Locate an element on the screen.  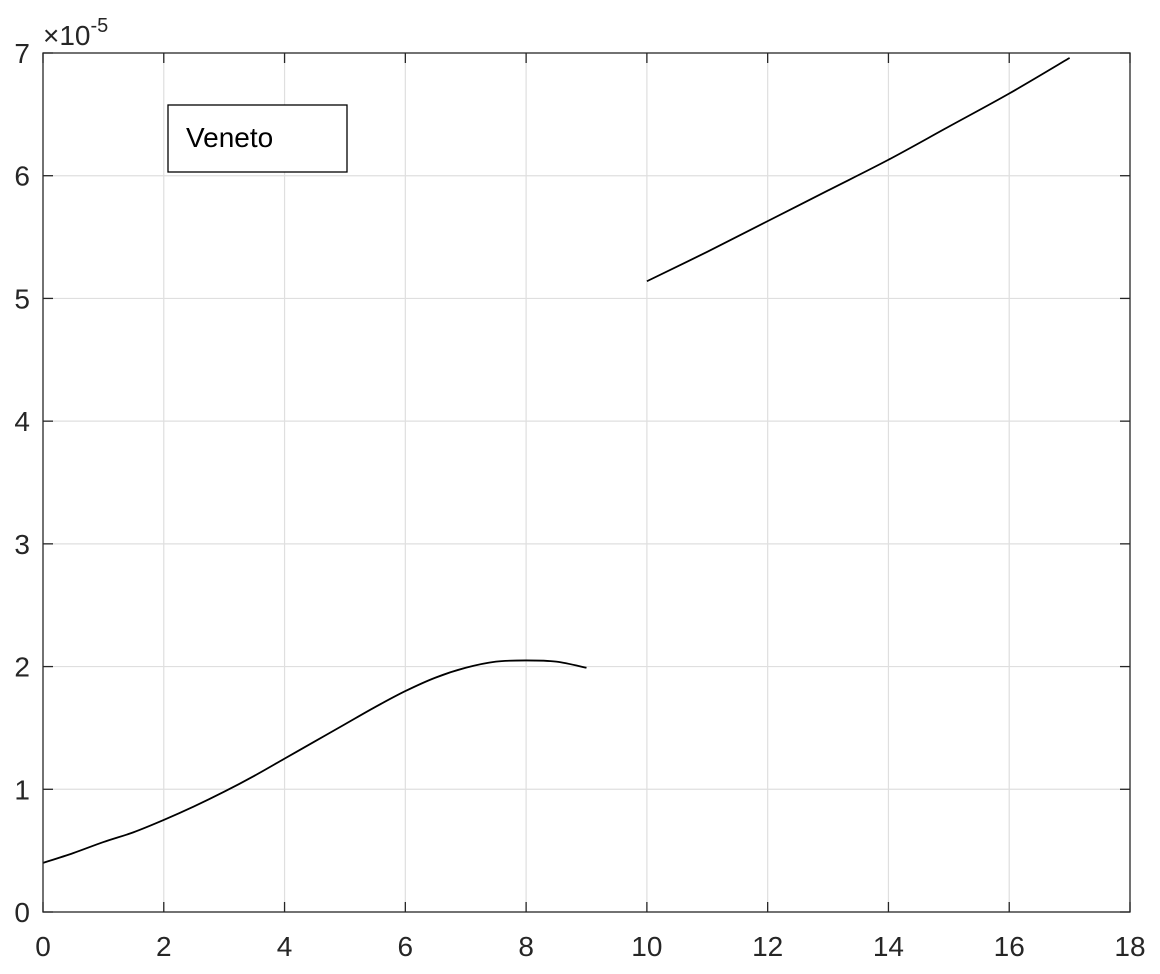
y-axis-tick-labels: 0 1 2 3 4 5 6 7 is located at coordinates (22, 483).